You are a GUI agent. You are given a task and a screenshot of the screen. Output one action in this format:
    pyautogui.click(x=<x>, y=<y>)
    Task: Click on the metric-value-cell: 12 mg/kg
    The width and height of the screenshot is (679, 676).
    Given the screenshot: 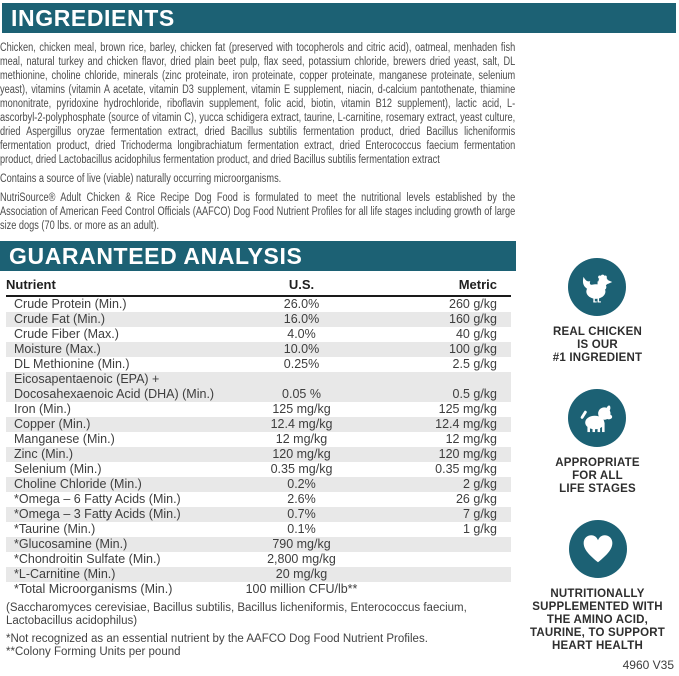 What is the action you would take?
    pyautogui.click(x=471, y=439)
    